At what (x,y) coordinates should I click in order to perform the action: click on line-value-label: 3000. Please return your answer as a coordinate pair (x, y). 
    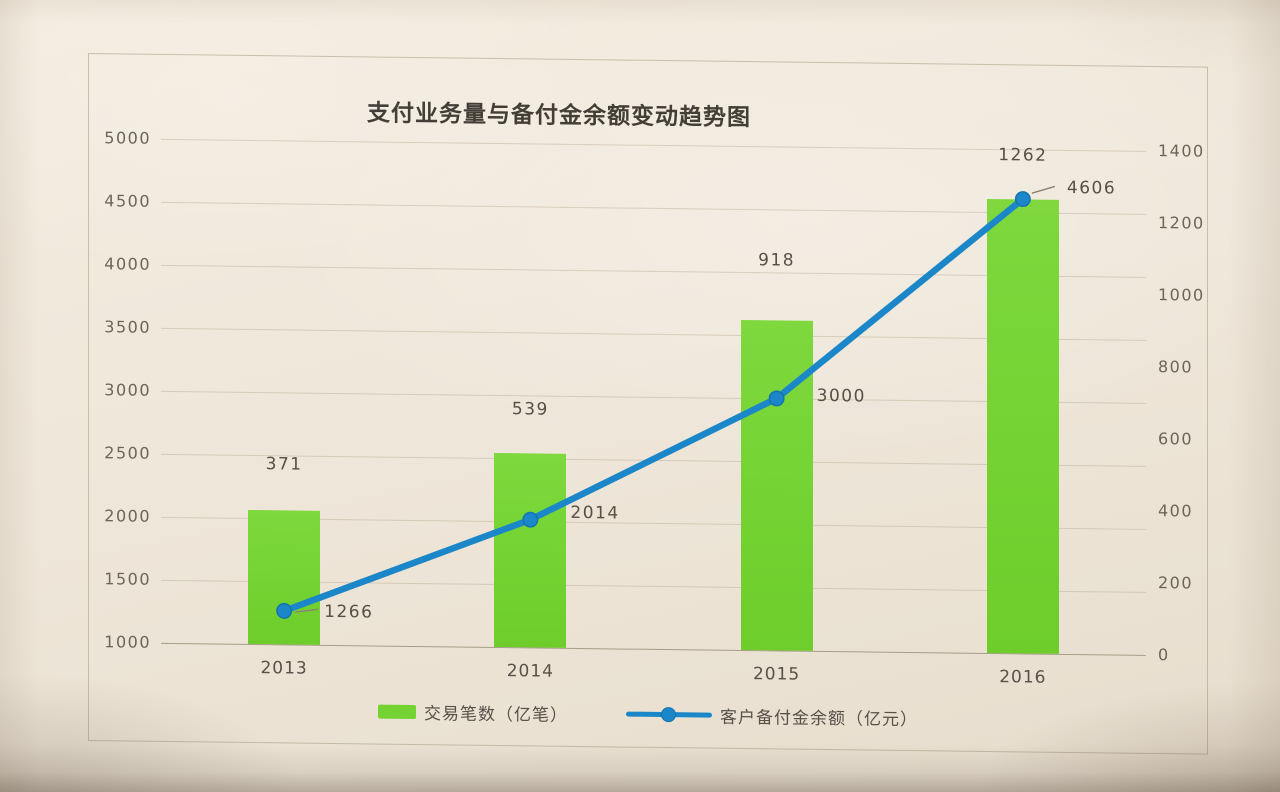
    Looking at the image, I should click on (841, 396).